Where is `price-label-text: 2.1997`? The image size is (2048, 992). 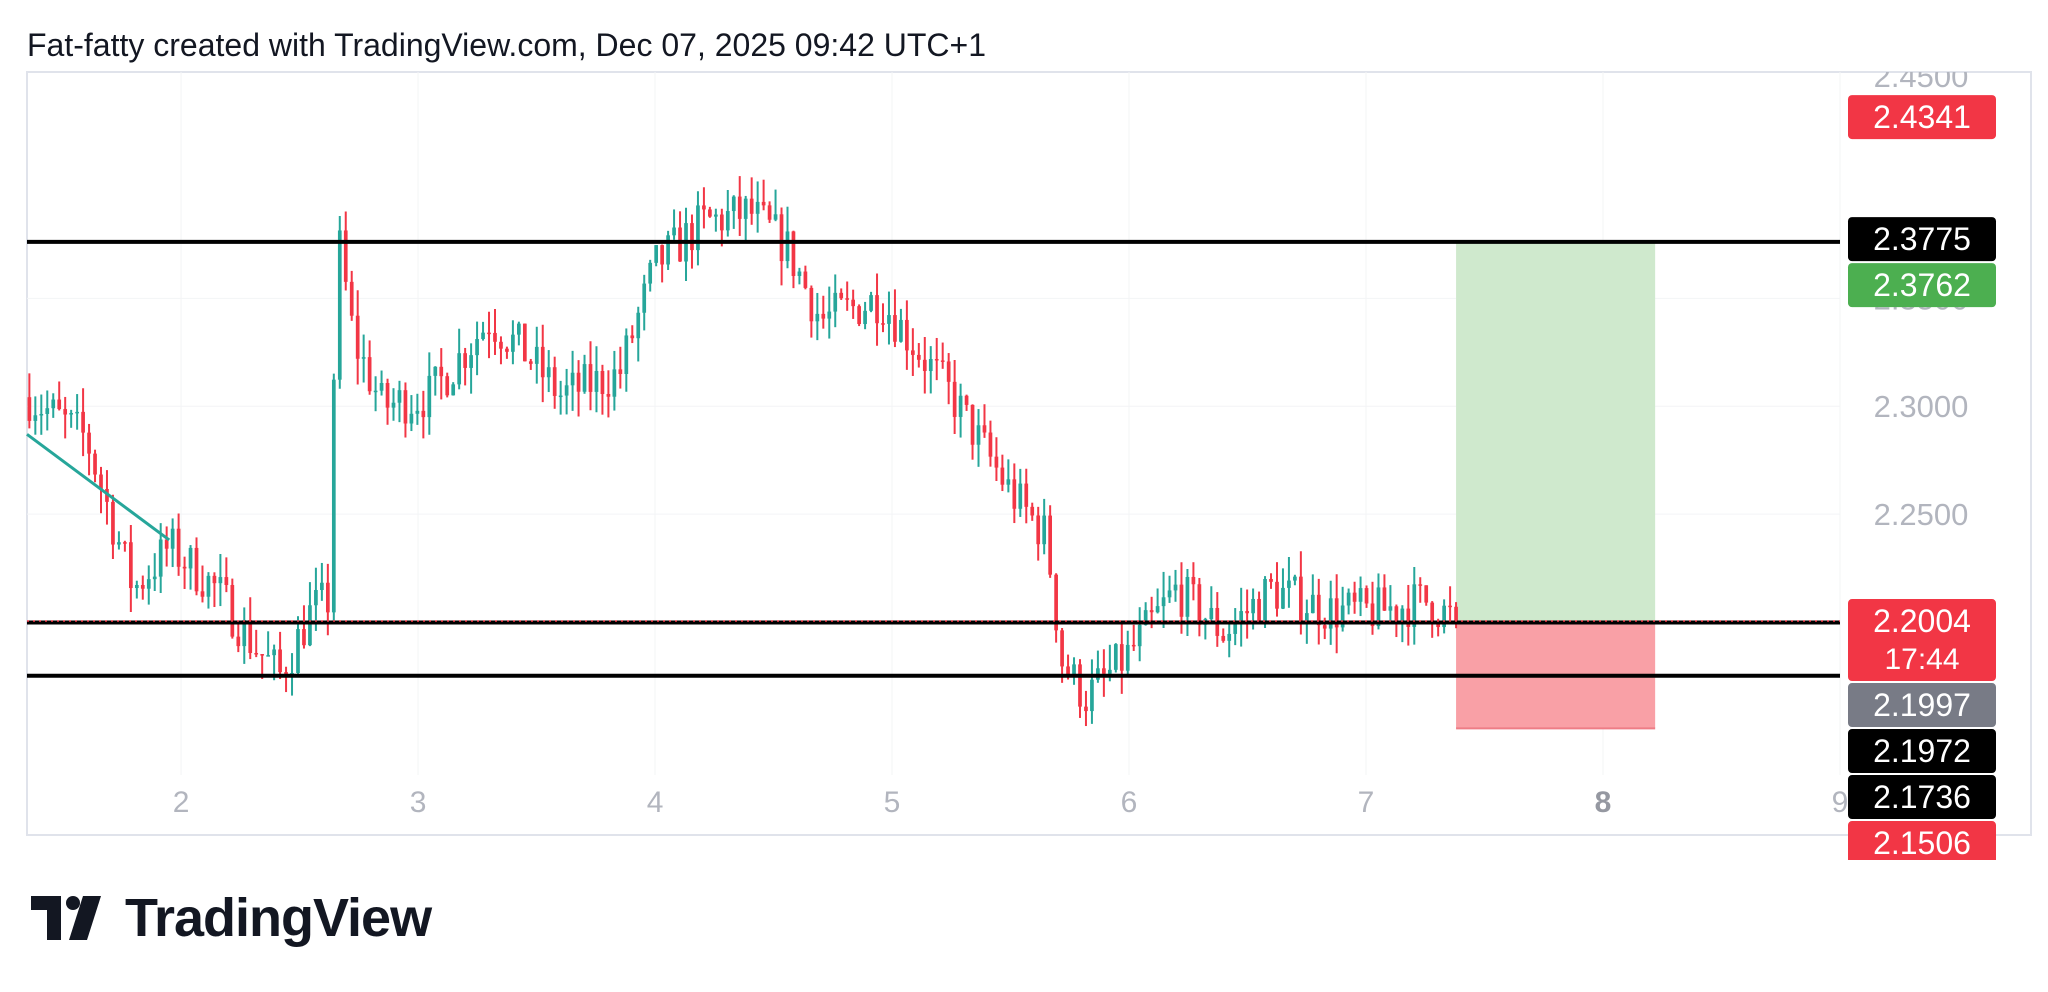 price-label-text: 2.1997 is located at coordinates (1922, 705).